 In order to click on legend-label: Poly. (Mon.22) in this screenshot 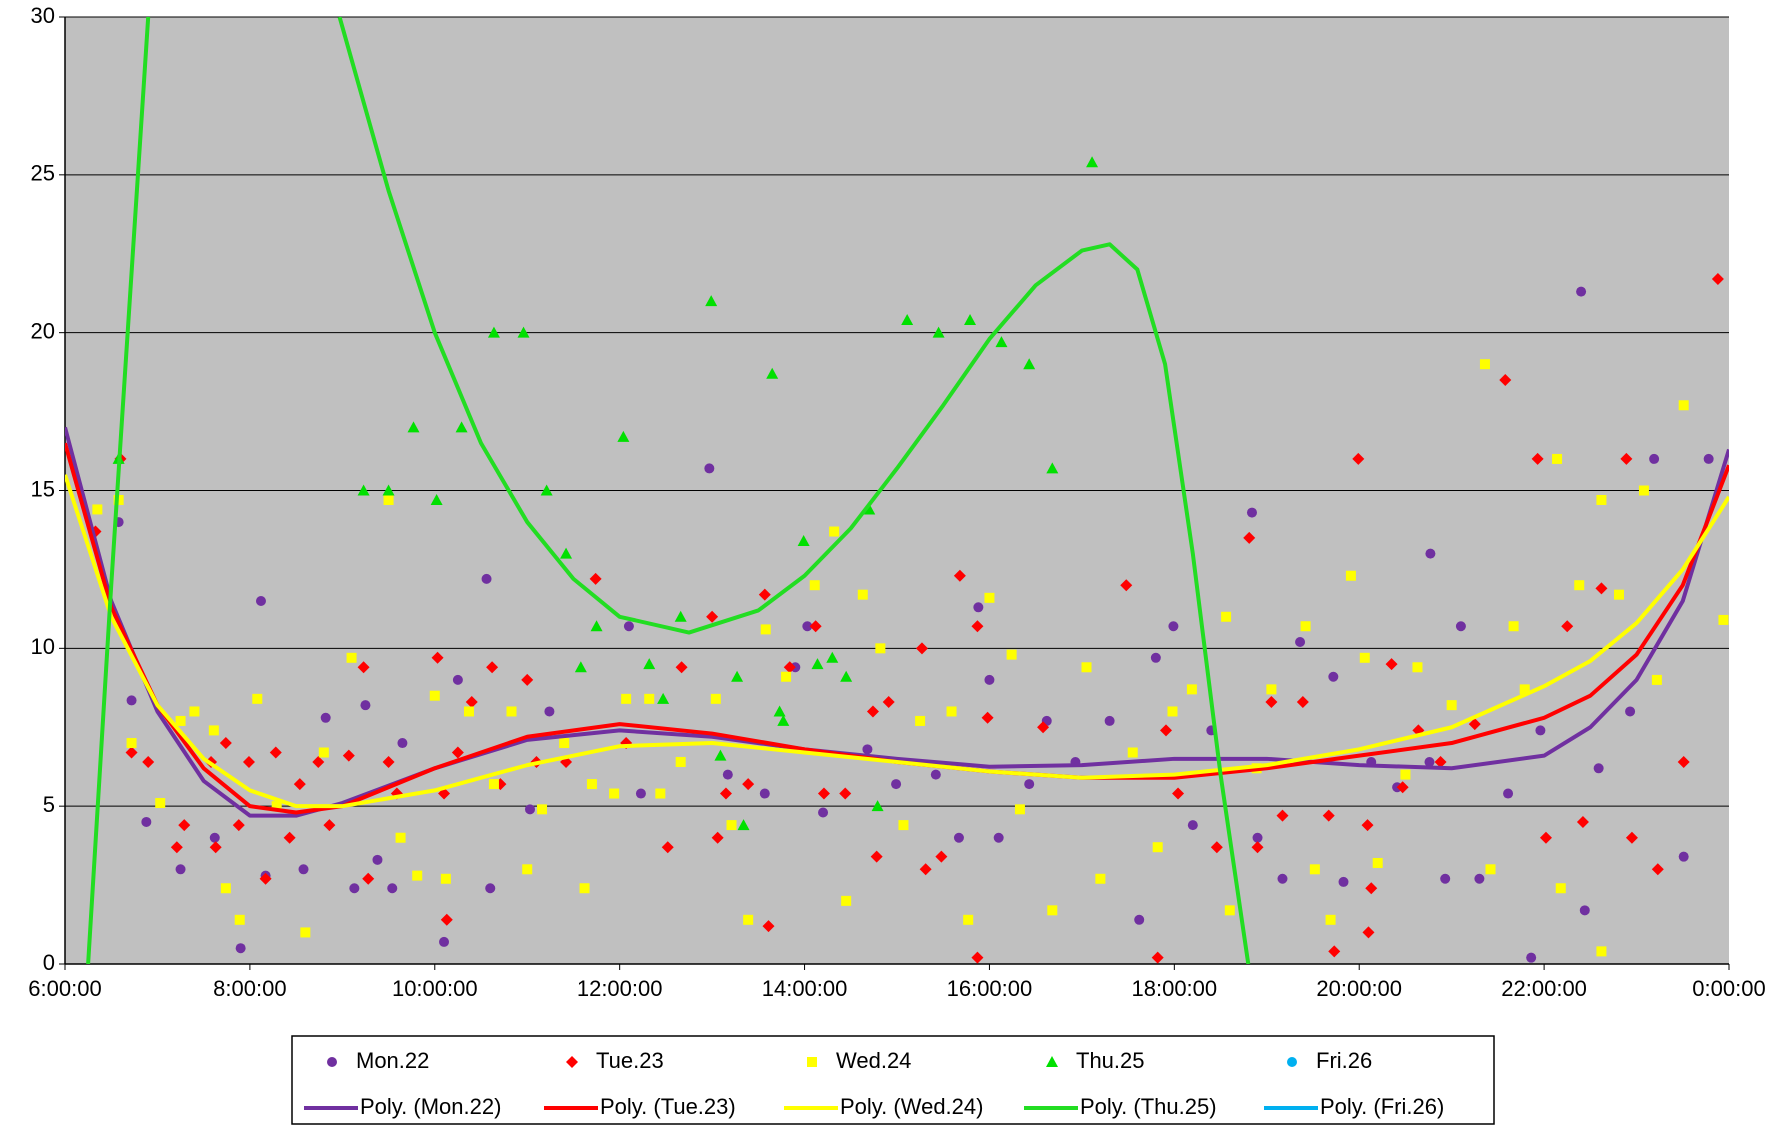, I will do `click(430, 1106)`.